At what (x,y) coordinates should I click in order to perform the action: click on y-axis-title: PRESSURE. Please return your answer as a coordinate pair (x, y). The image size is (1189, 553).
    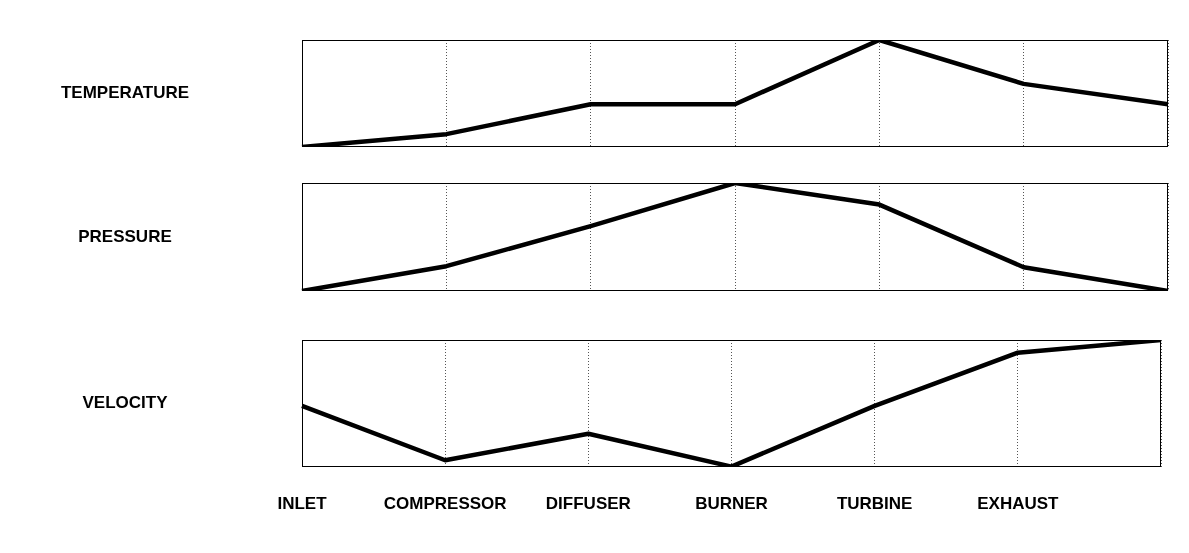
    Looking at the image, I should click on (125, 236).